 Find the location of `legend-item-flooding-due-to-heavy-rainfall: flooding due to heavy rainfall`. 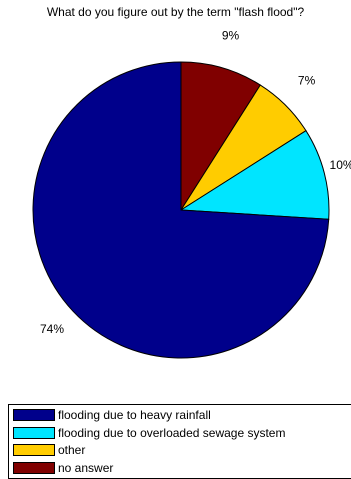

legend-item-flooding-due-to-heavy-rainfall: flooding due to heavy rainfall is located at coordinates (112, 415).